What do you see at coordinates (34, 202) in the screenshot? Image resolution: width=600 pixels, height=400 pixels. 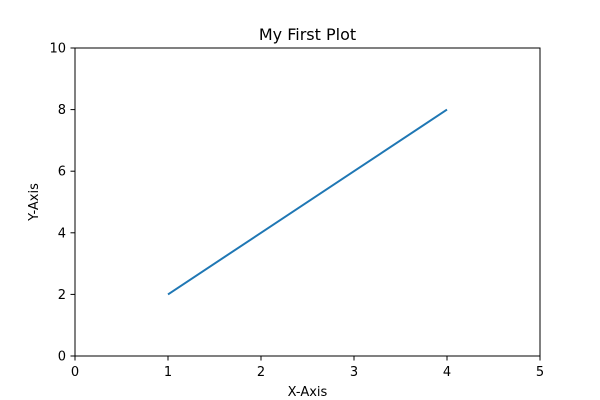 I see `y-axis-label: Y-Axis` at bounding box center [34, 202].